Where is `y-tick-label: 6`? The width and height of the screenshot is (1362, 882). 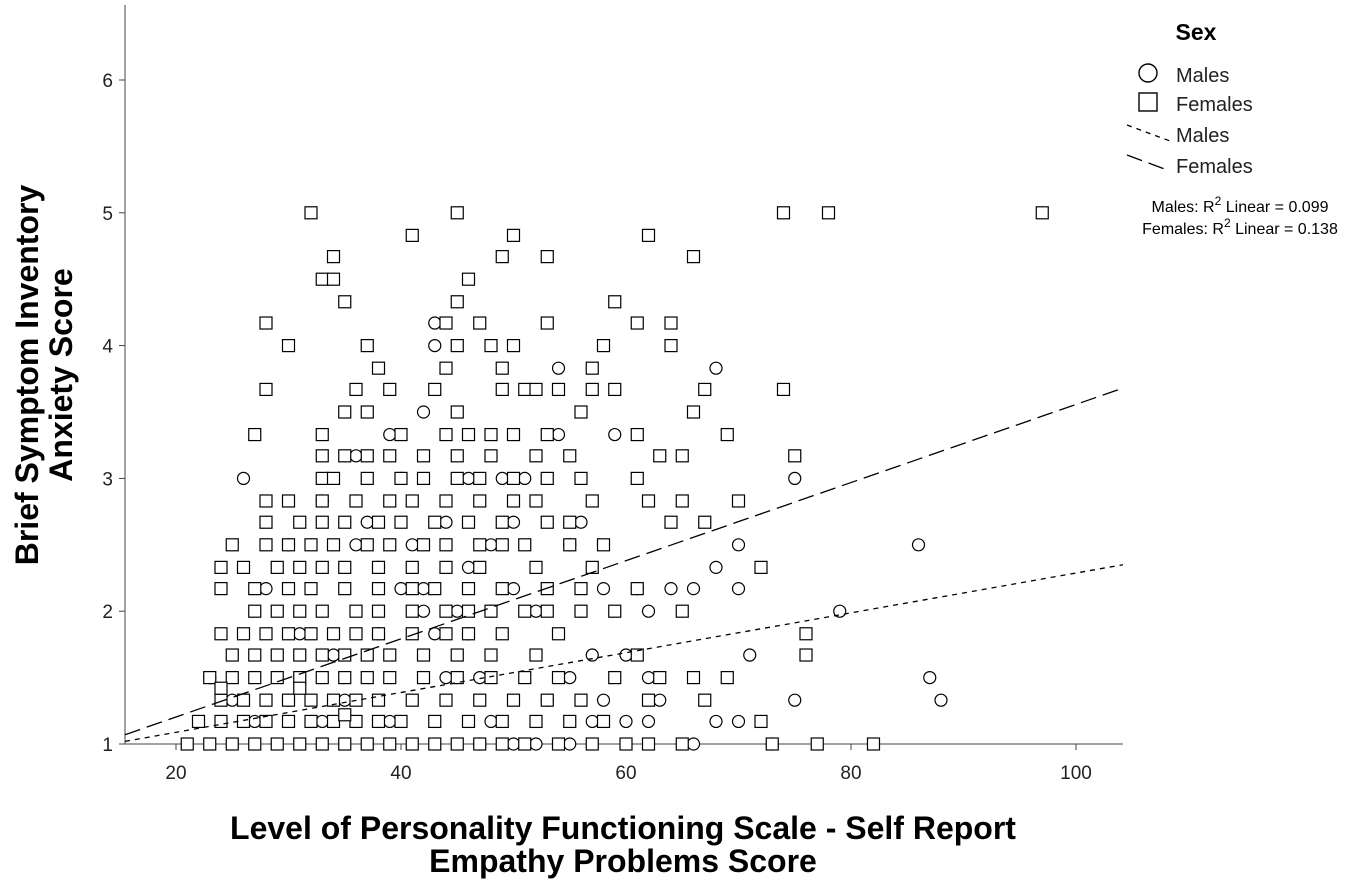 y-tick-label: 6 is located at coordinates (107, 81).